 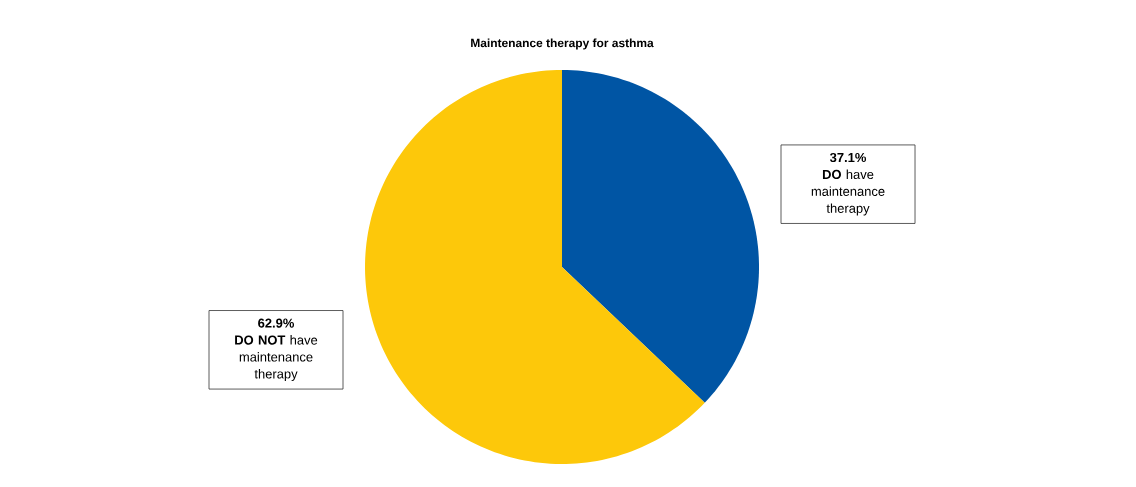 I want to click on chart-title: Maintenance therapy for asthma, so click(x=562, y=44).